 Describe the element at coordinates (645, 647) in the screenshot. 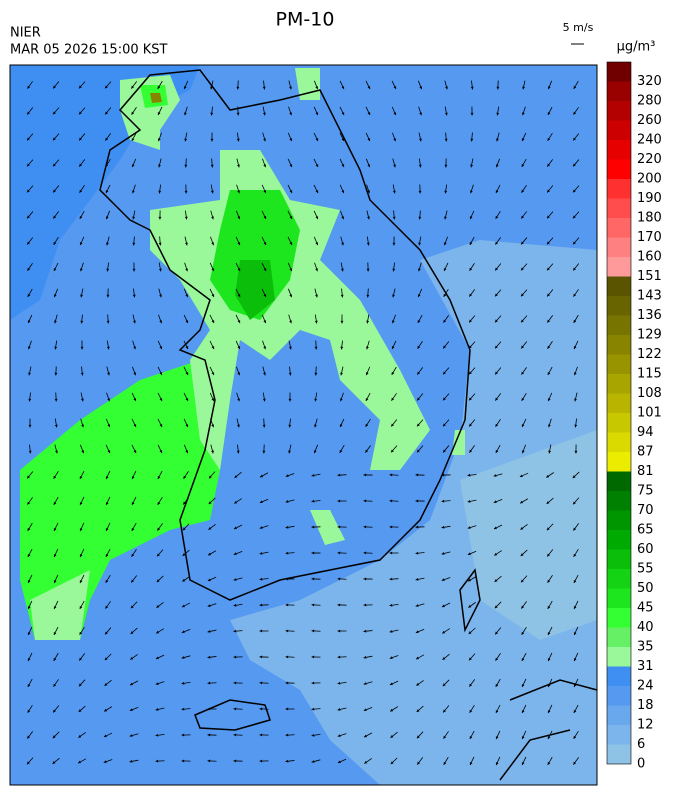

I see `colorbar-label: 35` at that location.